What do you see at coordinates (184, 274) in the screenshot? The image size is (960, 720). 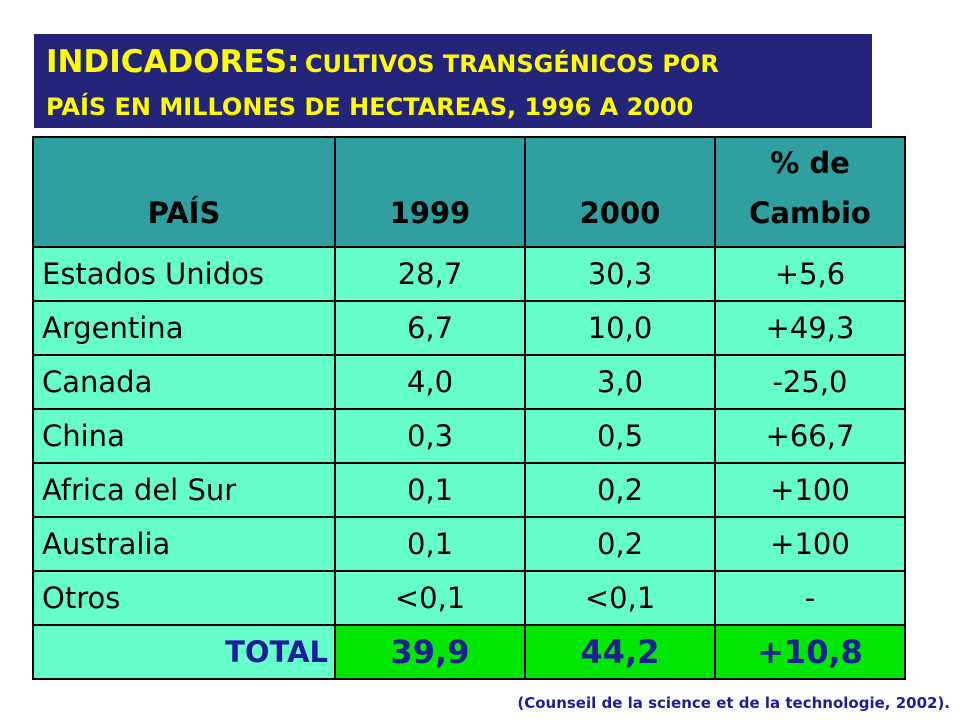 I see `cell-country: Estados Unidos` at bounding box center [184, 274].